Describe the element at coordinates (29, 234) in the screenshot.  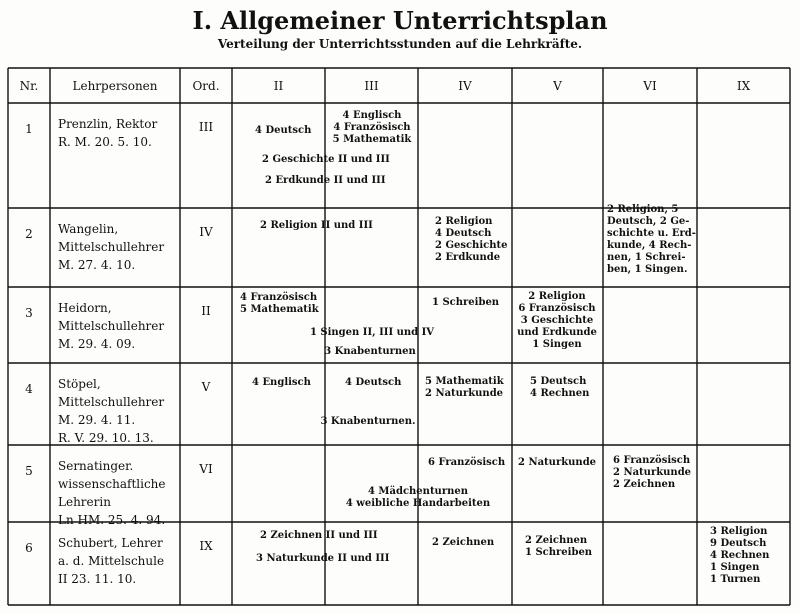
I see `row-number: 2` at that location.